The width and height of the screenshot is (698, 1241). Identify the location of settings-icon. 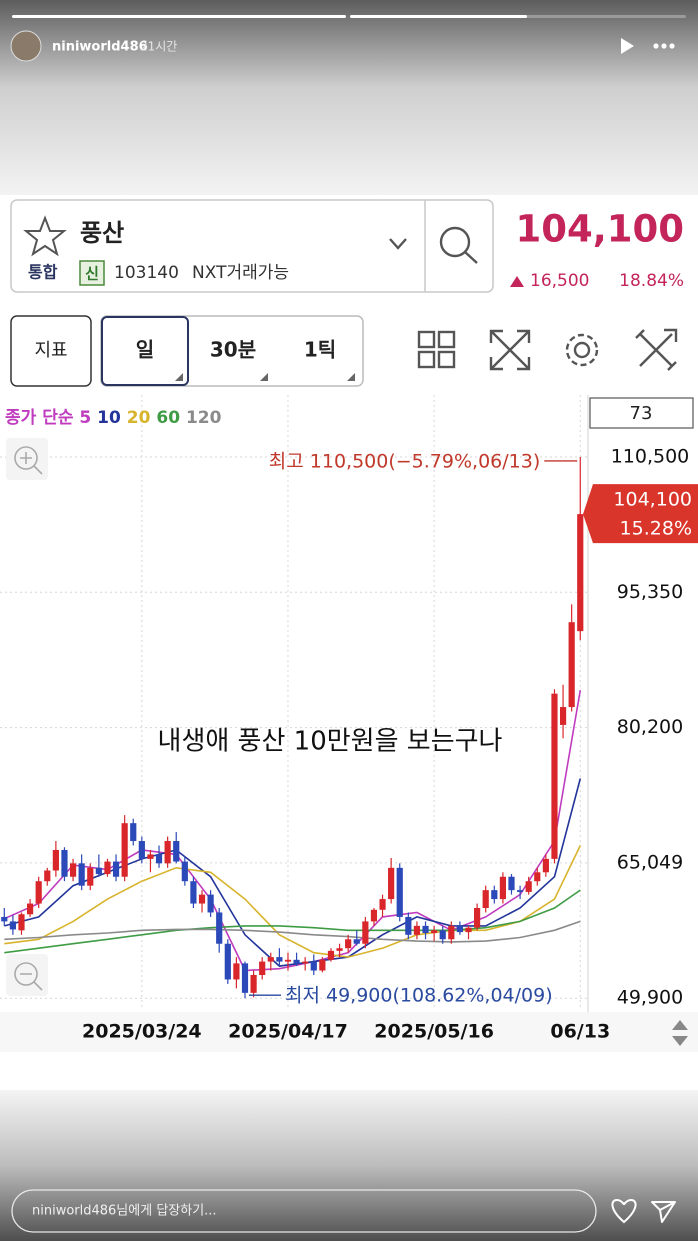
(582, 350).